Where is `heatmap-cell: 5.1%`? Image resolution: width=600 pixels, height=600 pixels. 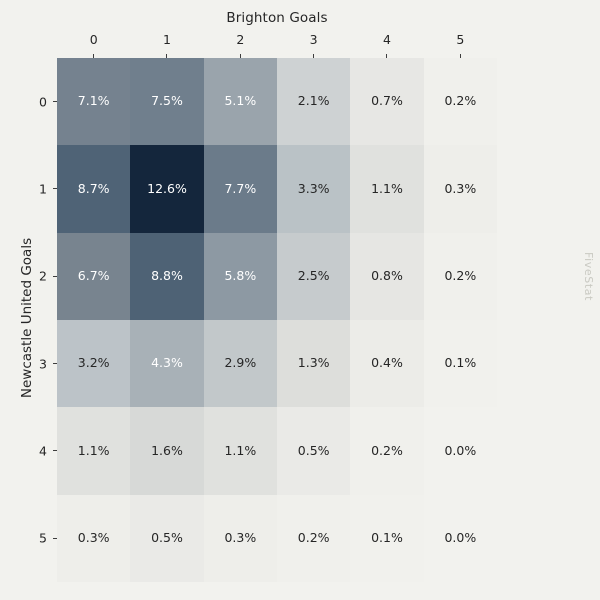 heatmap-cell: 5.1% is located at coordinates (240, 102).